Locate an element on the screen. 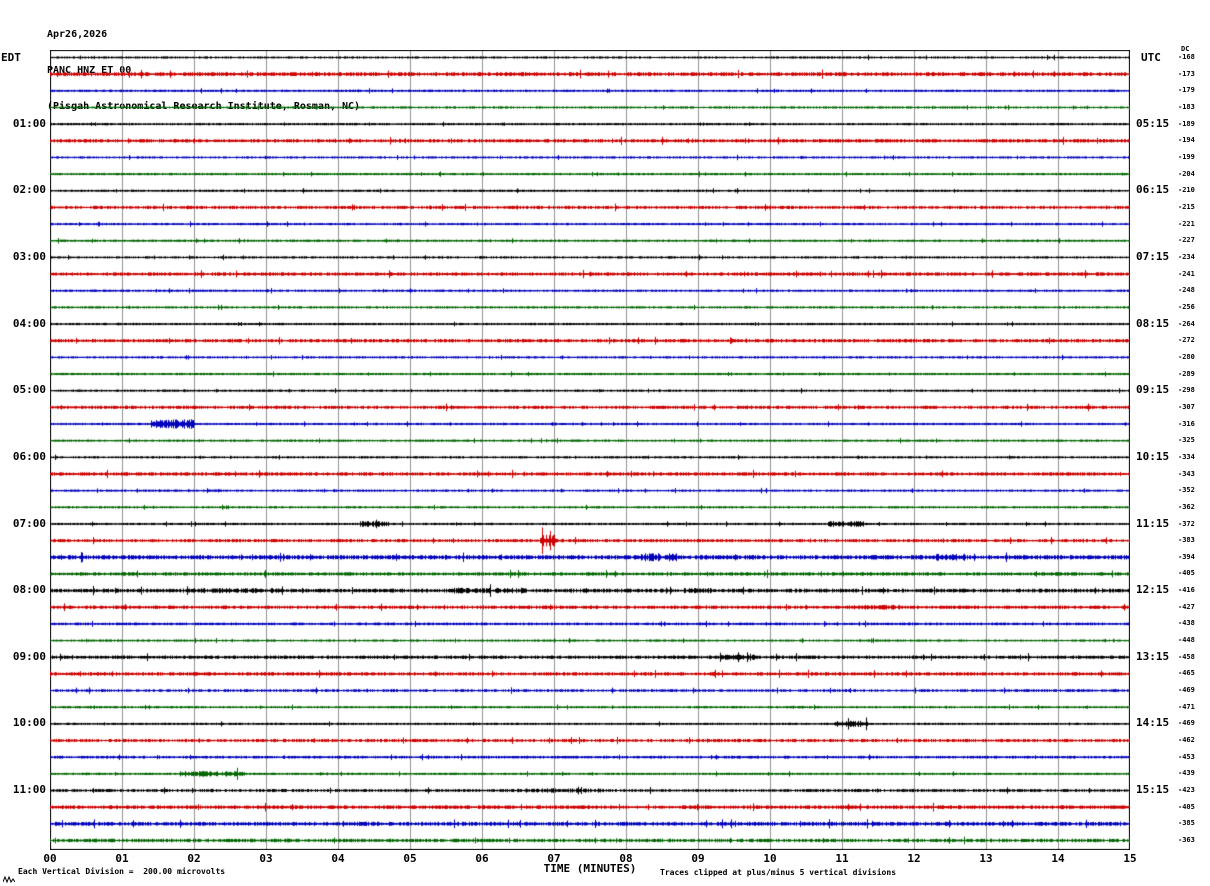 This screenshot has height=886, width=1210. right-time-label: 08:15 is located at coordinates (1153, 323).